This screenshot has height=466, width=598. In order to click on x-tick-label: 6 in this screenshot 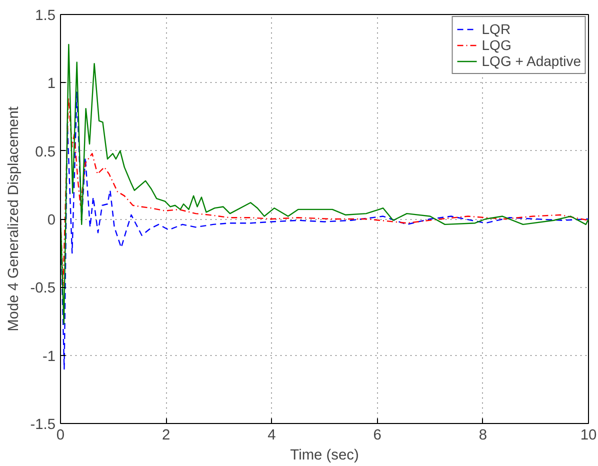, I will do `click(377, 436)`.